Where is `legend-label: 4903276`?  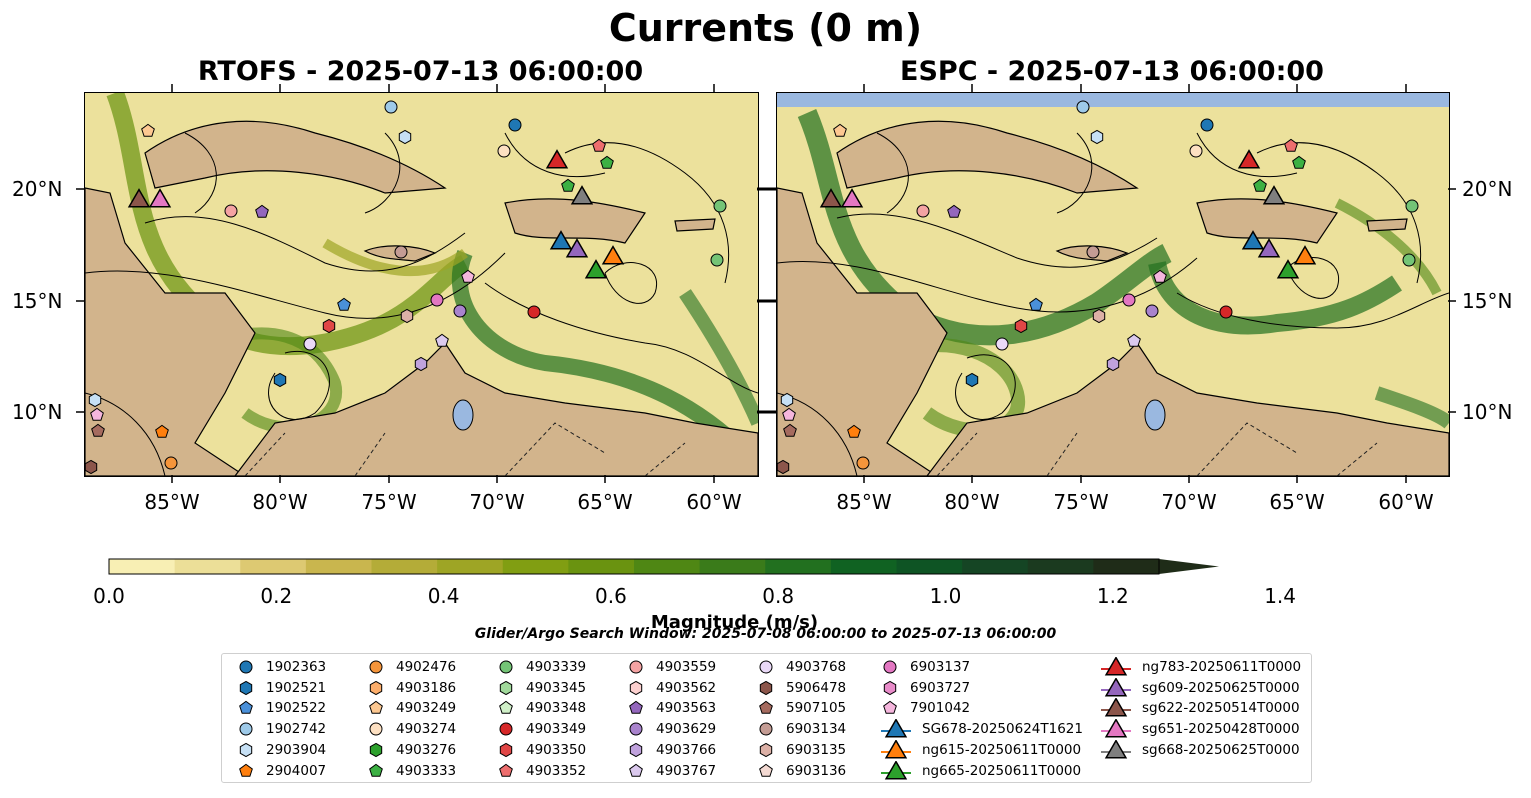 legend-label: 4903276 is located at coordinates (426, 749).